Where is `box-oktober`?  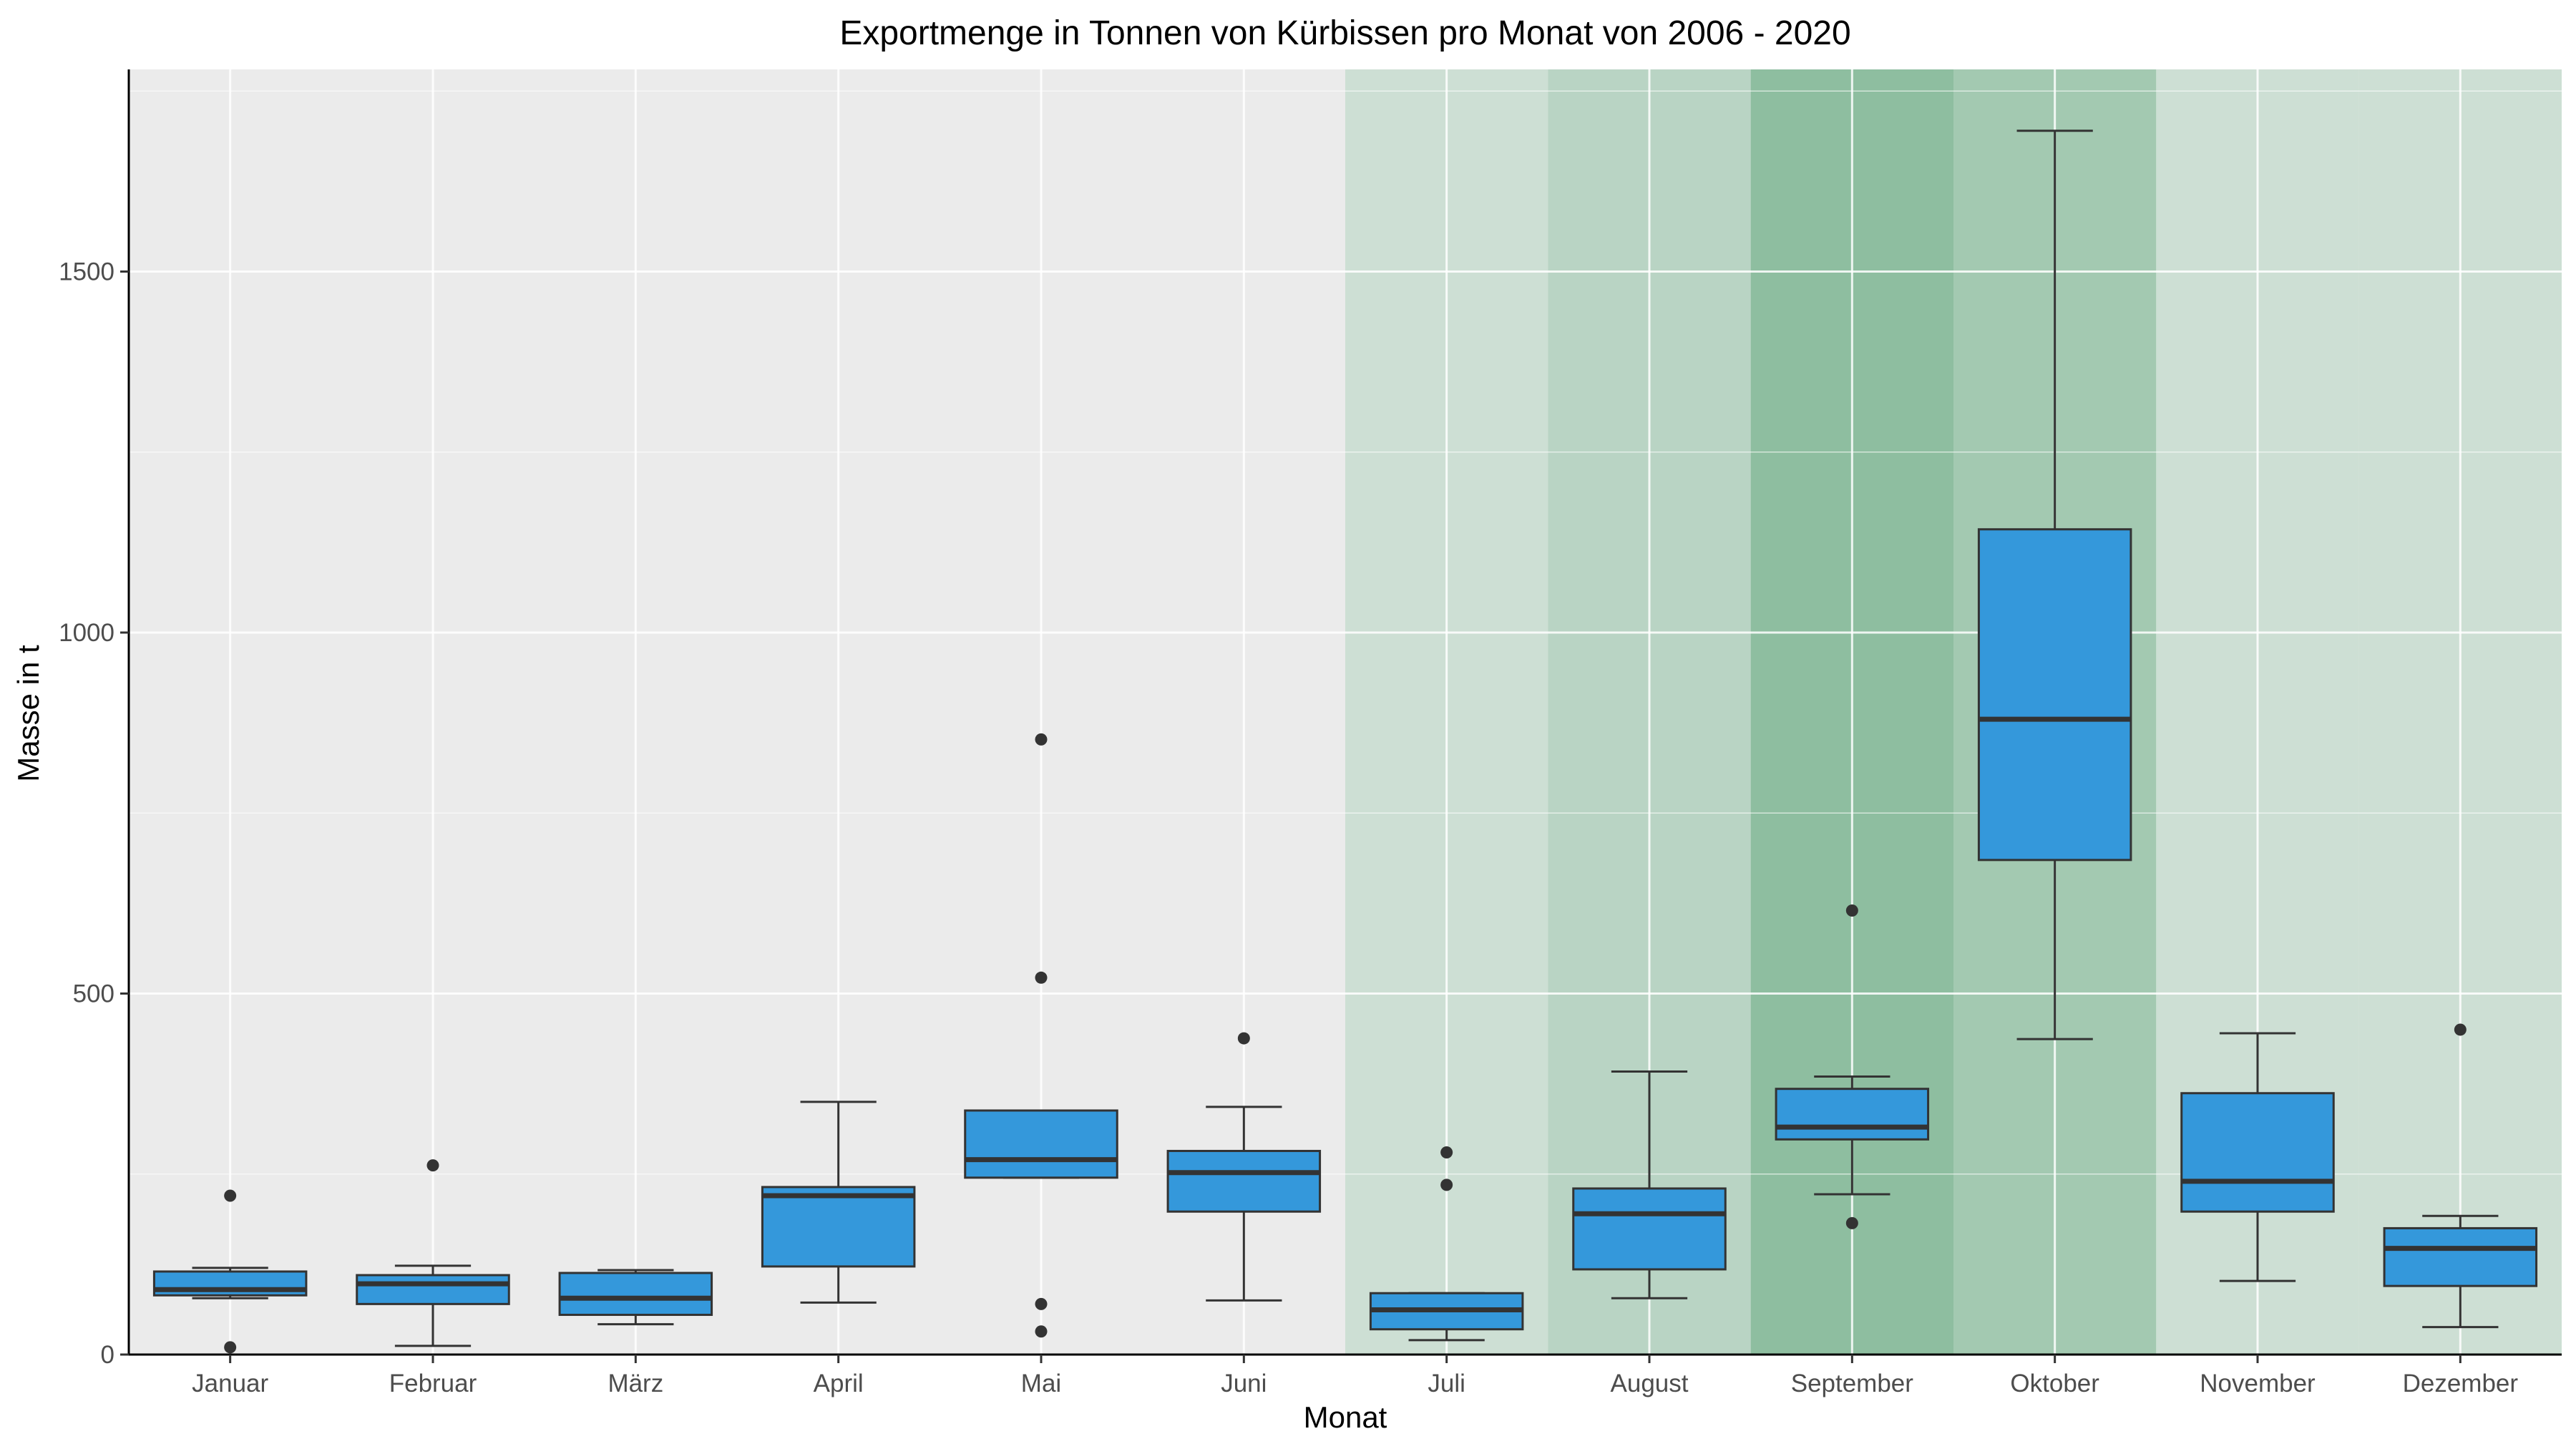 box-oktober is located at coordinates (2054, 695).